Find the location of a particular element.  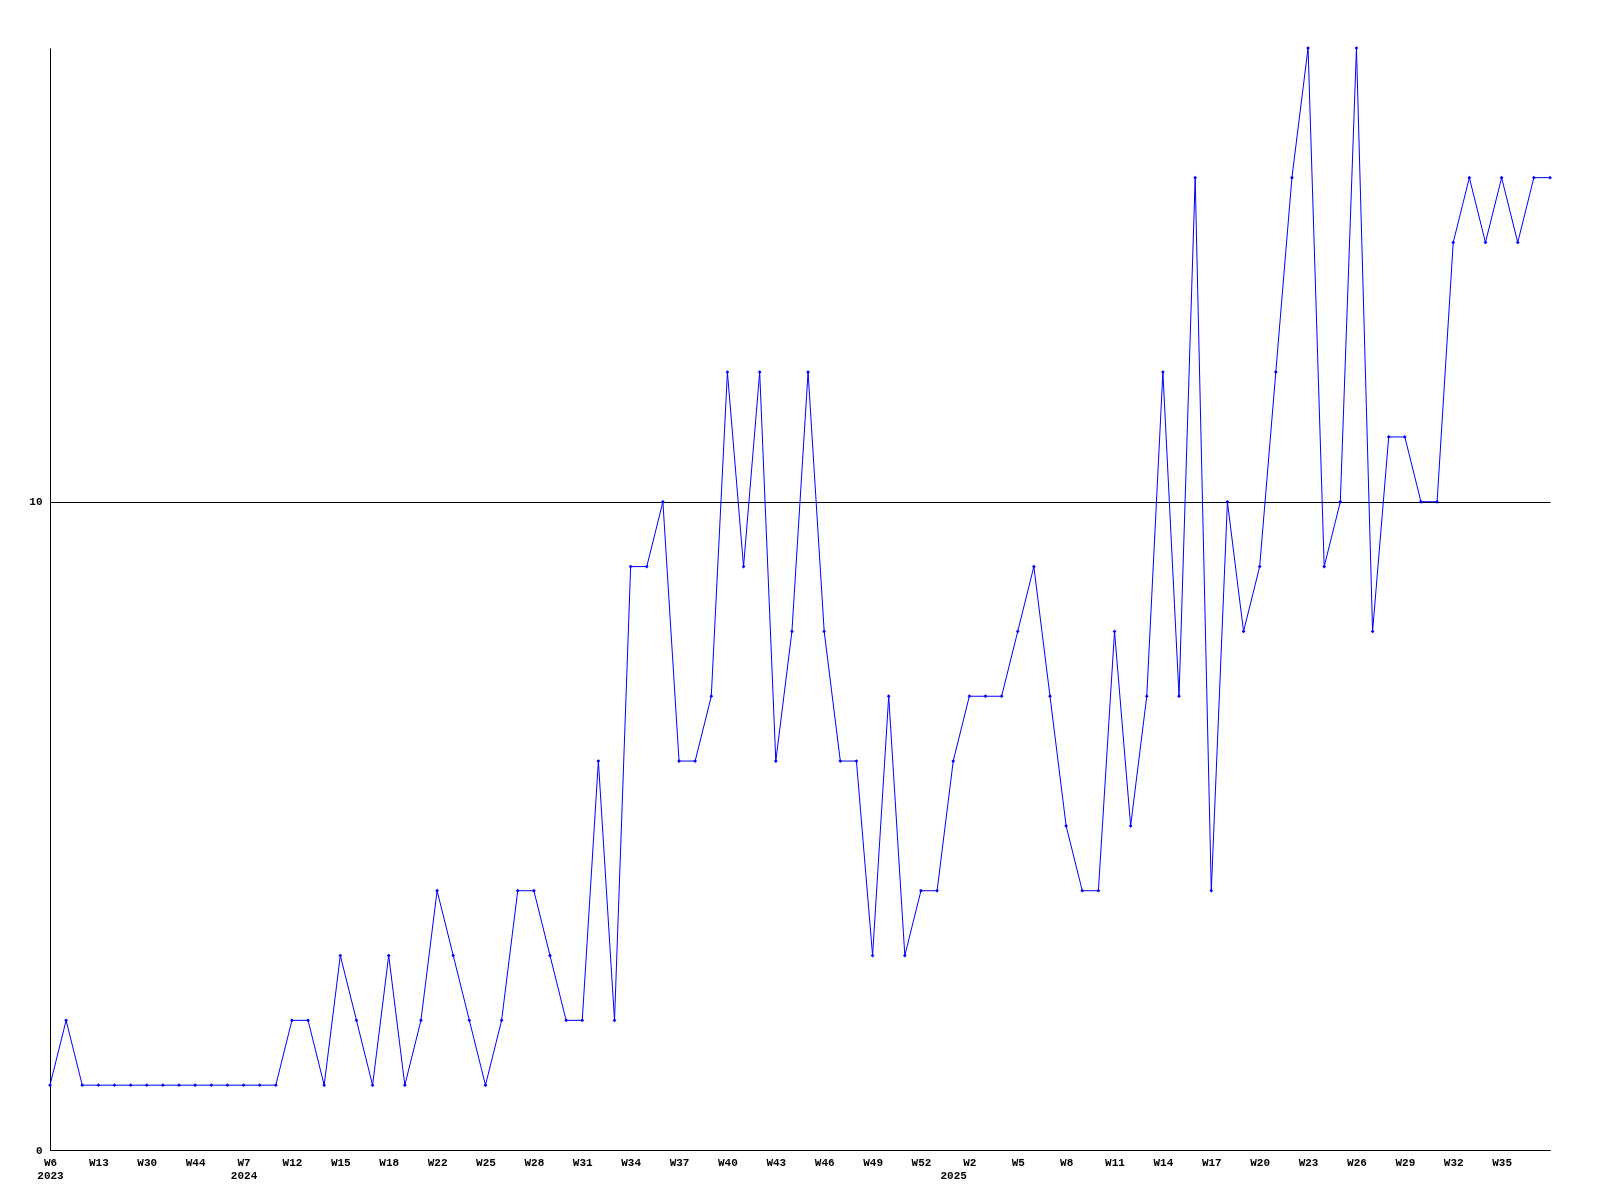

x-tick-label: W44 is located at coordinates (195, 1162).